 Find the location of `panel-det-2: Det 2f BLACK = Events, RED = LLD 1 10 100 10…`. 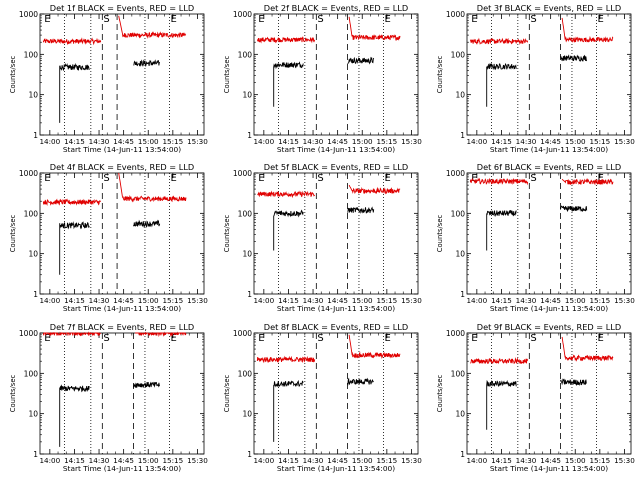

panel-det-2: Det 2f BLACK = Events, RED = LLD 1 10 100 10… is located at coordinates (322, 78).